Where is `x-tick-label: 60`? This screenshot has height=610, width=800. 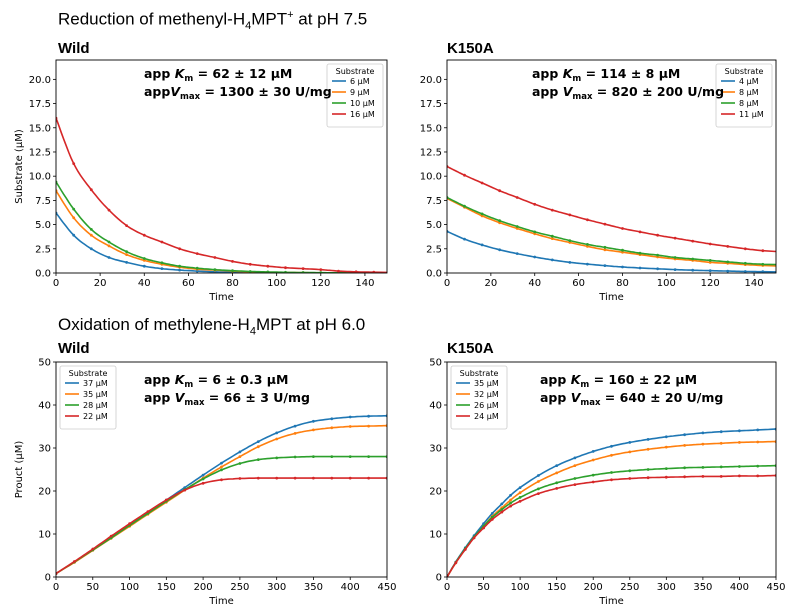
x-tick-label: 60 is located at coordinates (188, 283).